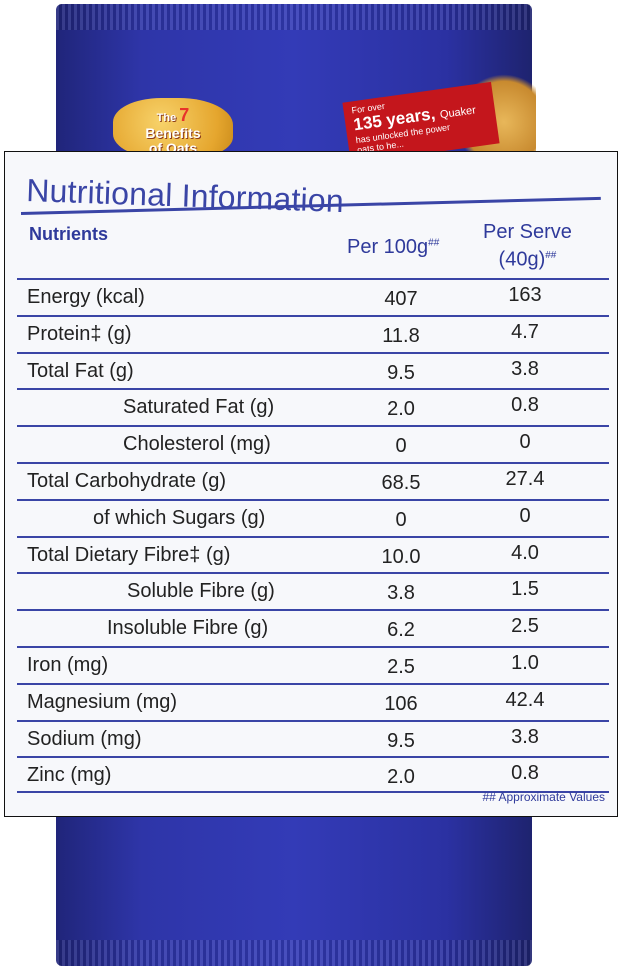 This screenshot has width=624, height=971. I want to click on table-row: Protein‡ (g) 11.8 4.7, so click(313, 333).